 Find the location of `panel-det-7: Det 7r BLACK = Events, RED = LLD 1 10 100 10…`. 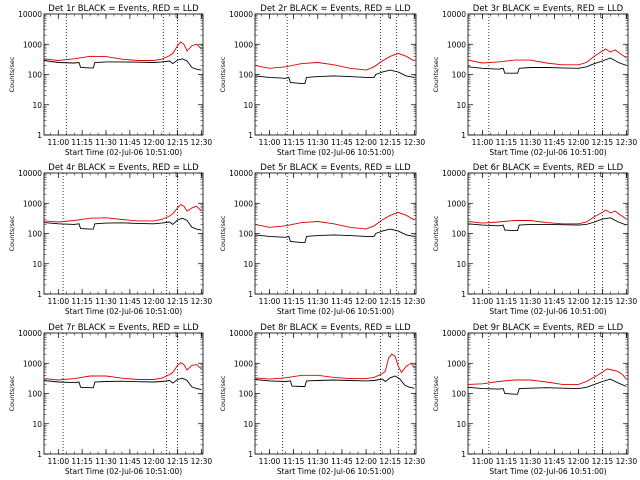

panel-det-7: Det 7r BLACK = Events, RED = LLD 1 10 100 10… is located at coordinates (110, 399).